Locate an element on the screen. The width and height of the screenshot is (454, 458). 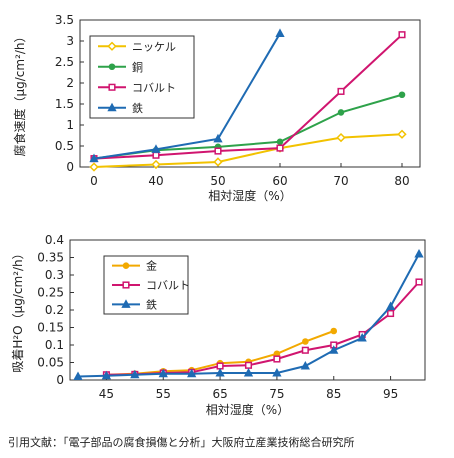
chart-2-x-tick-label: 95 is located at coordinates (390, 394).